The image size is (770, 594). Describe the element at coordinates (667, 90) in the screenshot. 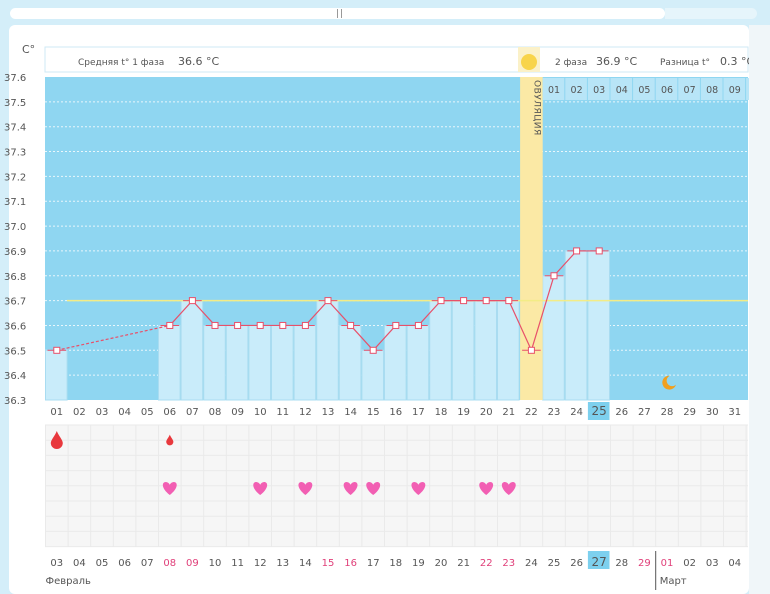

I see `phase2-day-label: 06` at that location.